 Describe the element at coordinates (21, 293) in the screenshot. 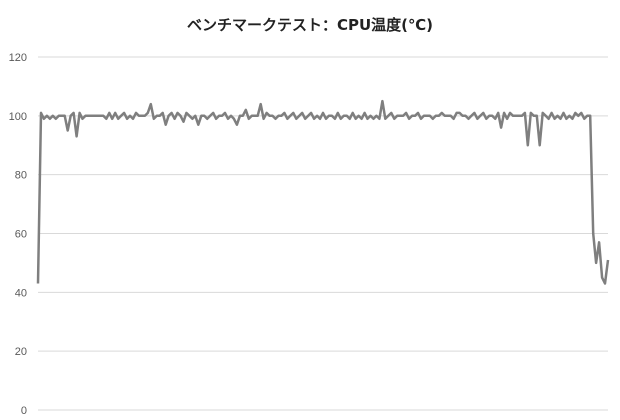

I see `y-tick-label: 40` at that location.